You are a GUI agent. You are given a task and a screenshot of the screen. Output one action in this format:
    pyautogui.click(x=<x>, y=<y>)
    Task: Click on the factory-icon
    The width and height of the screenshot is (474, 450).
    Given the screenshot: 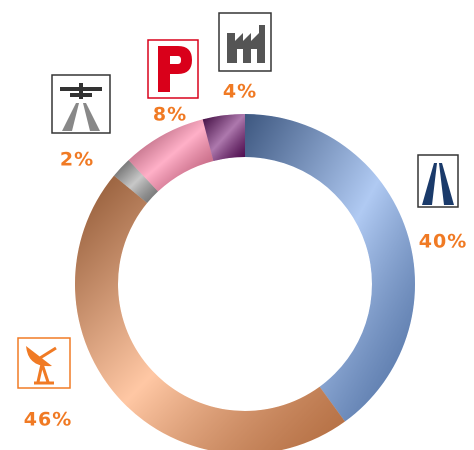 What is the action you would take?
    pyautogui.click(x=245, y=42)
    